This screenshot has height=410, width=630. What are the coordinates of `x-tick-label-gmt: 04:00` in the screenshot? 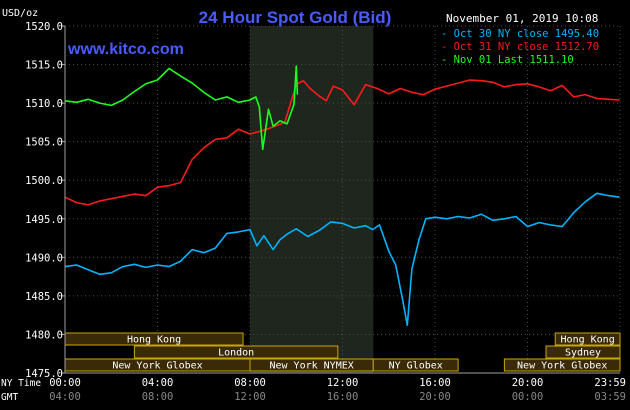 It's located at (65, 397).